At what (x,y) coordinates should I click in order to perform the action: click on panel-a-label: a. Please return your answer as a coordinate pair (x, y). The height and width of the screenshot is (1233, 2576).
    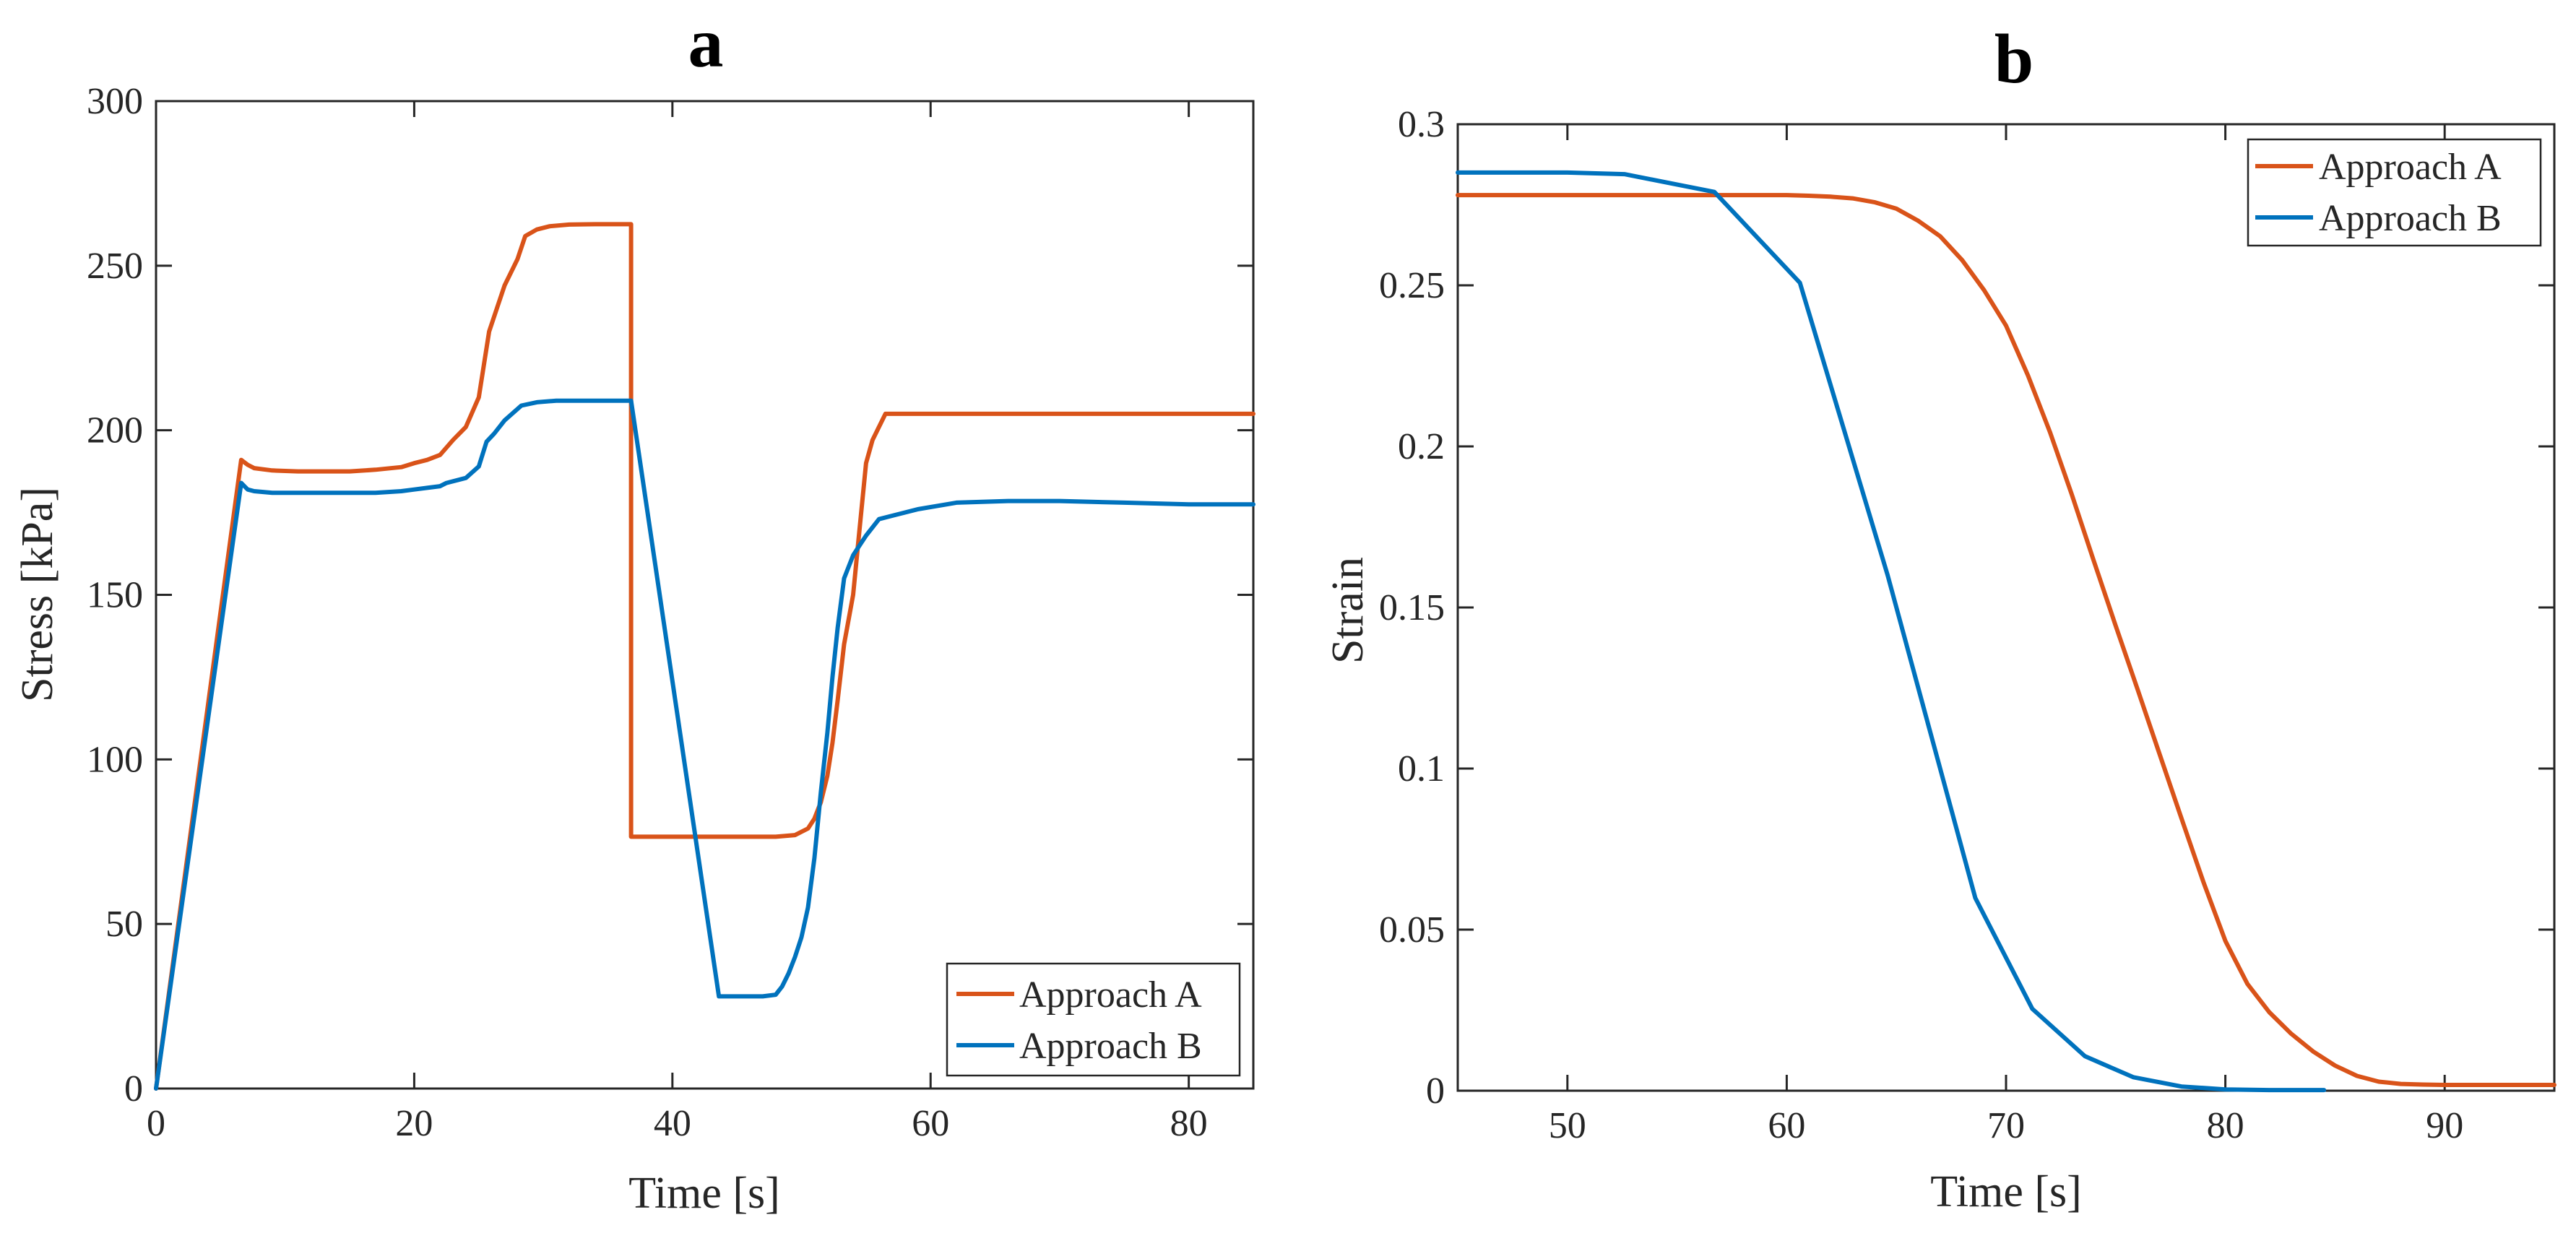
    Looking at the image, I should click on (706, 43).